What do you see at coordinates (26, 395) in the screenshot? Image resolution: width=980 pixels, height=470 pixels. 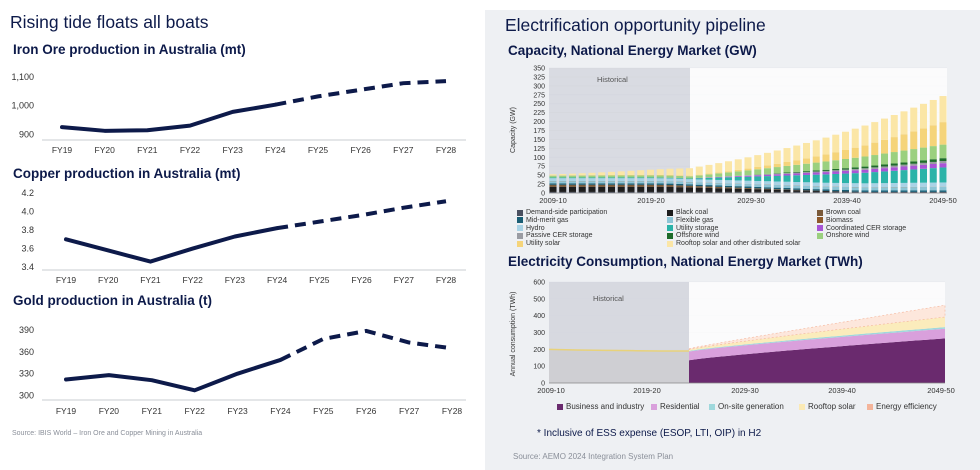 I see `y-tick-label: 300` at bounding box center [26, 395].